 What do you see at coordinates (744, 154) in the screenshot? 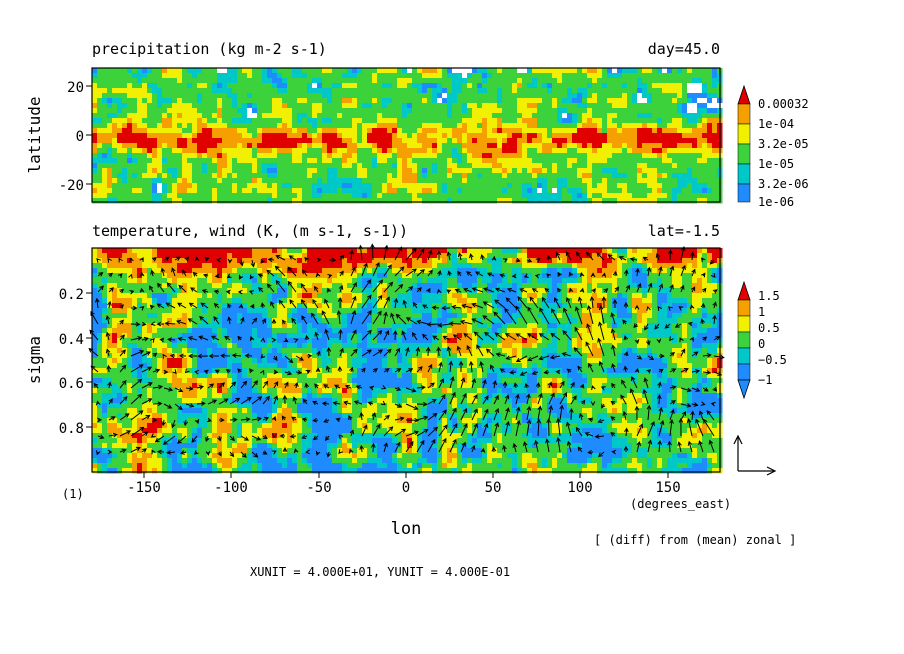
I see `precip-colorbar-swatch` at bounding box center [744, 154].